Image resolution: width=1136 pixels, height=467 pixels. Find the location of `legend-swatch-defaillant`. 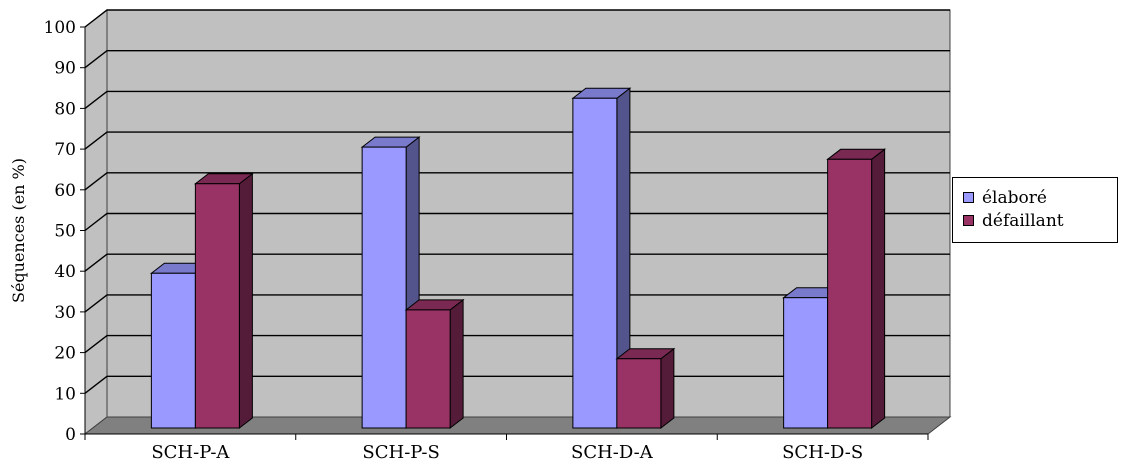

legend-swatch-defaillant is located at coordinates (968, 220).